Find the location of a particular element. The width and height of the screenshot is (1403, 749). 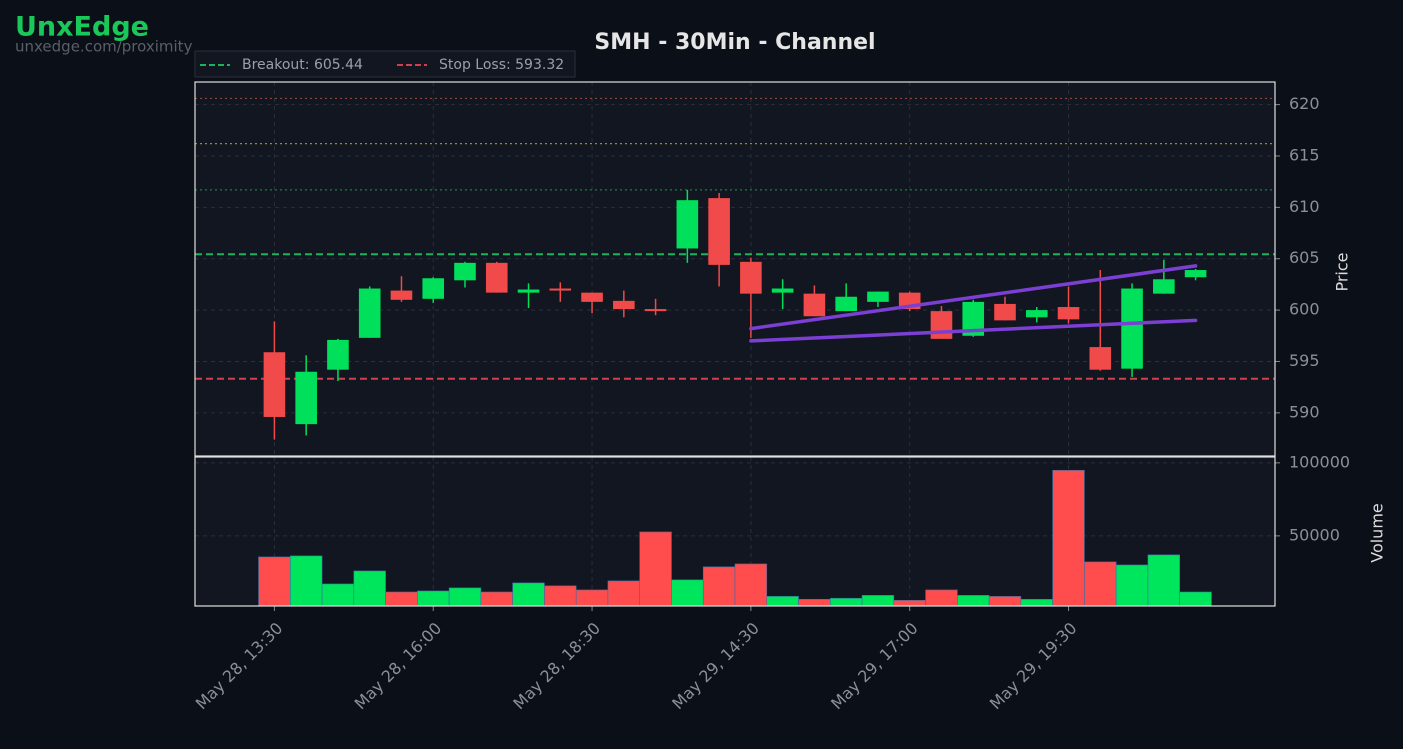

y-tick-label: 590 is located at coordinates (1304, 411).